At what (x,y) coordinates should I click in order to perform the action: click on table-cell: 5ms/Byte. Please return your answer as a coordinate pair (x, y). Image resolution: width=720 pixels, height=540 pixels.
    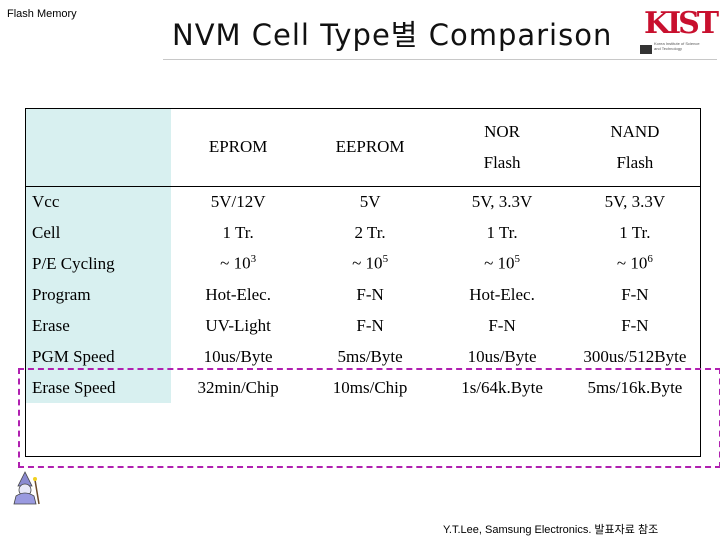
    Looking at the image, I should click on (370, 356).